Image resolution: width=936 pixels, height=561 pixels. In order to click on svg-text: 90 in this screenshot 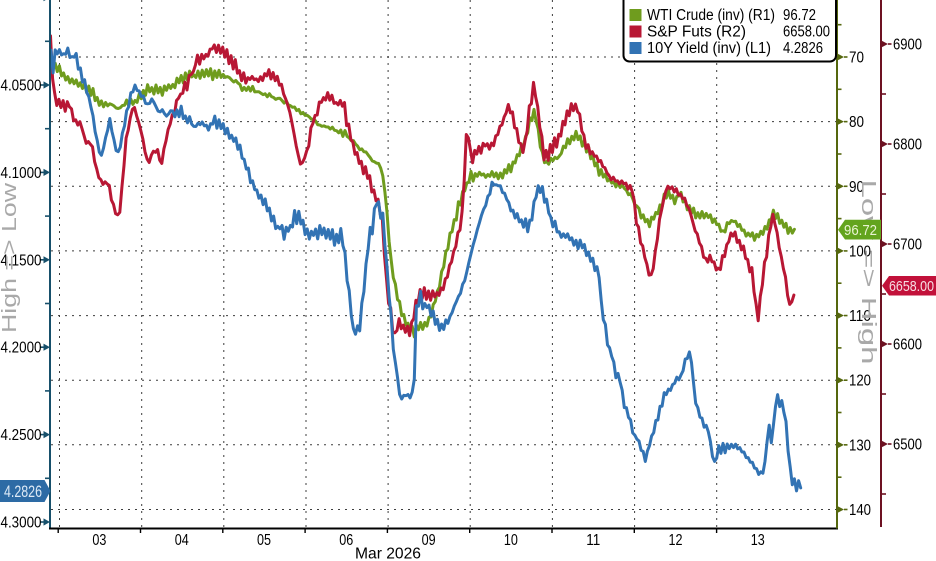, I will do `click(856, 187)`.